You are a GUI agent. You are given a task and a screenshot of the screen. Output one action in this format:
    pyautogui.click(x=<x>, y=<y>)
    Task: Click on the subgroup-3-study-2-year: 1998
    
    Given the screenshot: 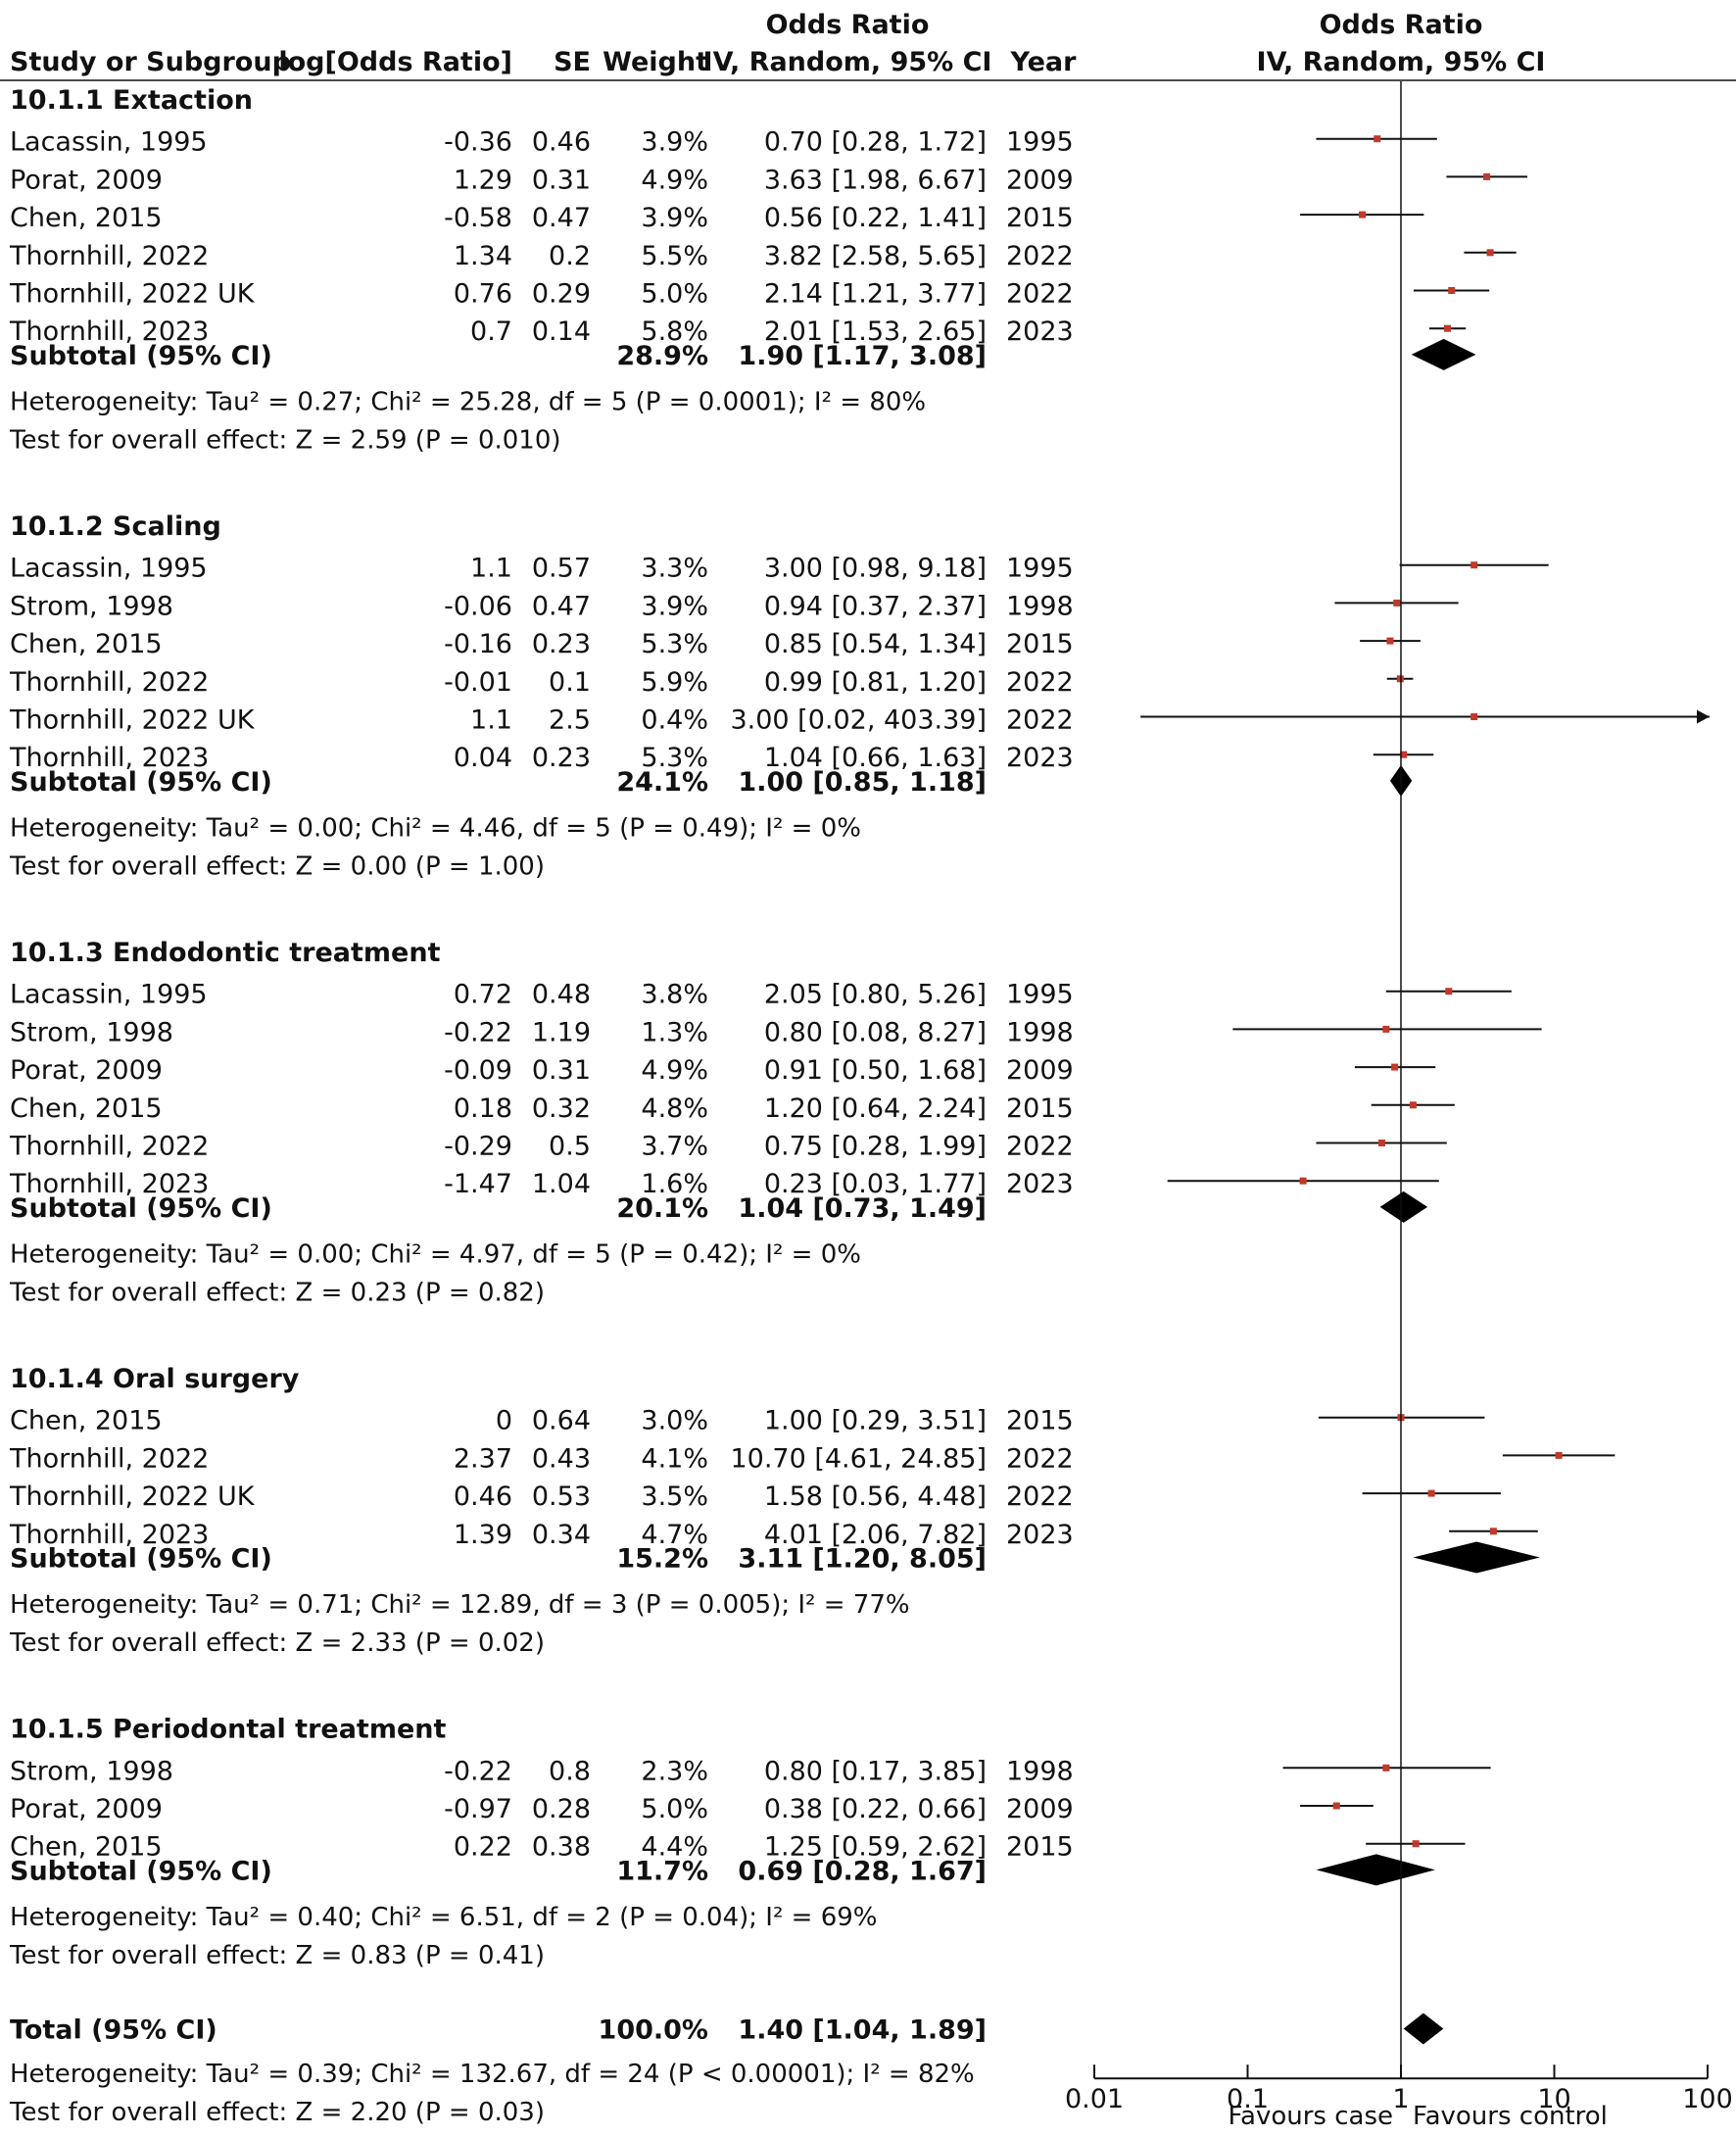 What is the action you would take?
    pyautogui.click(x=1040, y=1032)
    